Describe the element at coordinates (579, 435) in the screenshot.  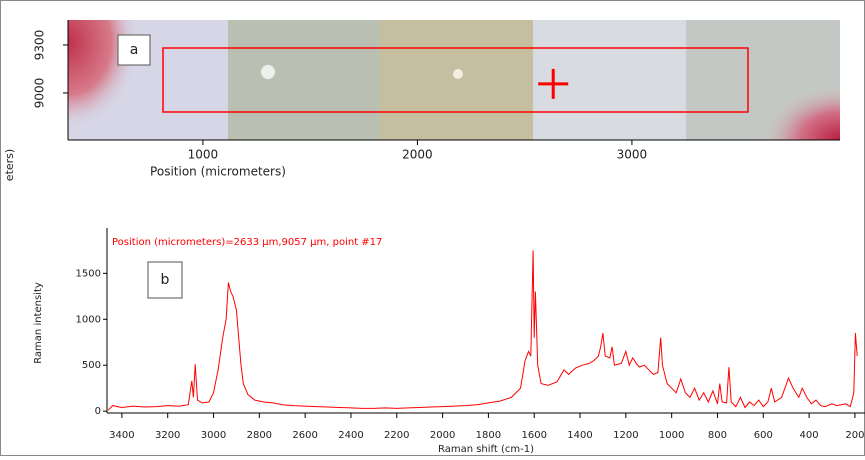
I see `x-tick-label: 1400` at that location.